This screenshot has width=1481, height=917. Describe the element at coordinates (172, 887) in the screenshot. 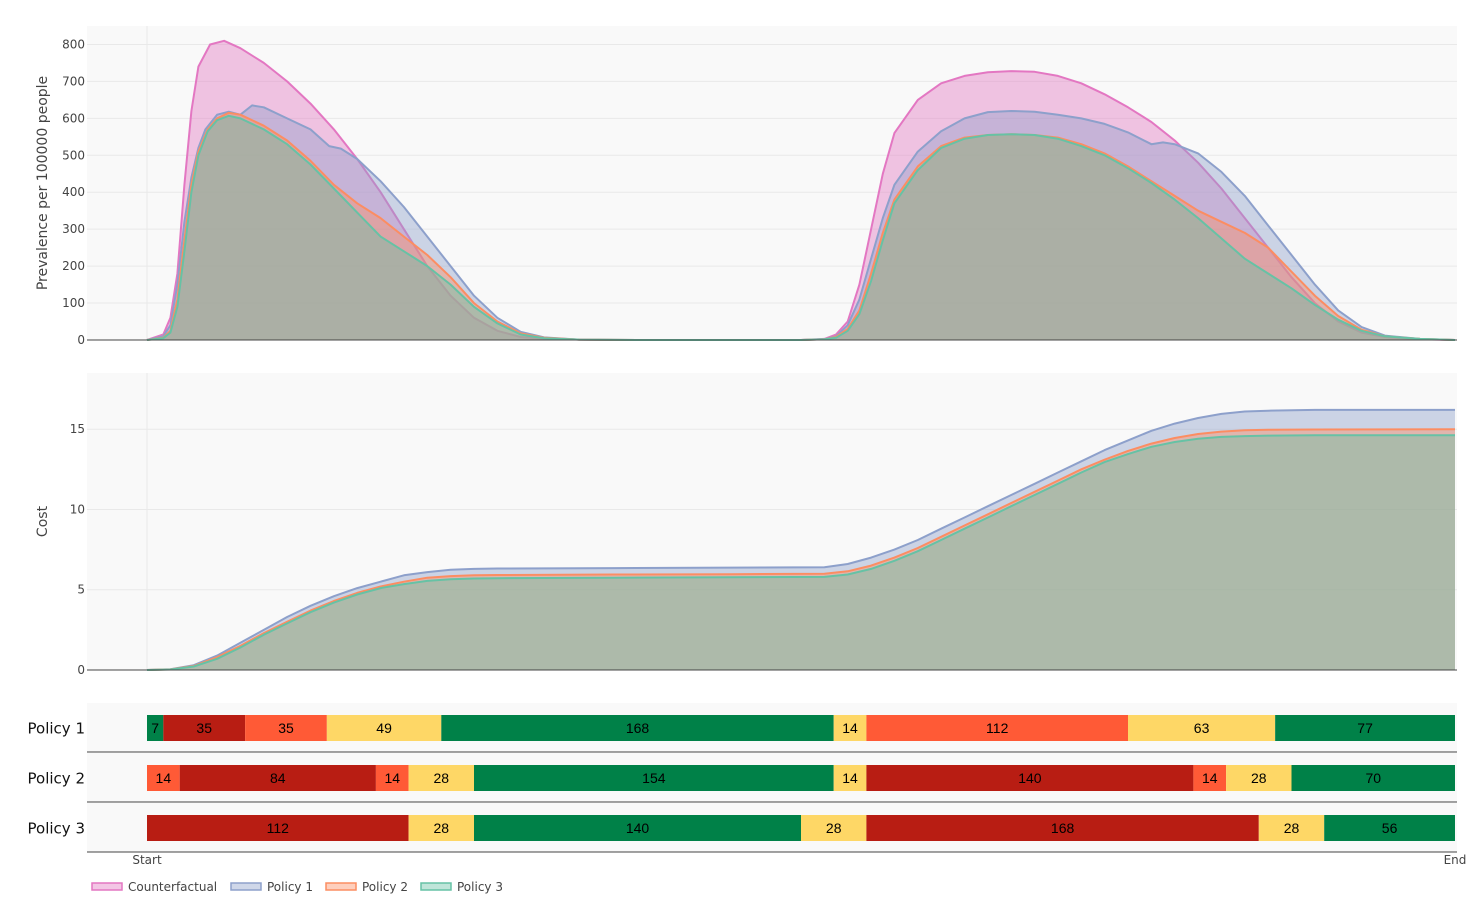

I see `legend-label: Counterfactual` at that location.